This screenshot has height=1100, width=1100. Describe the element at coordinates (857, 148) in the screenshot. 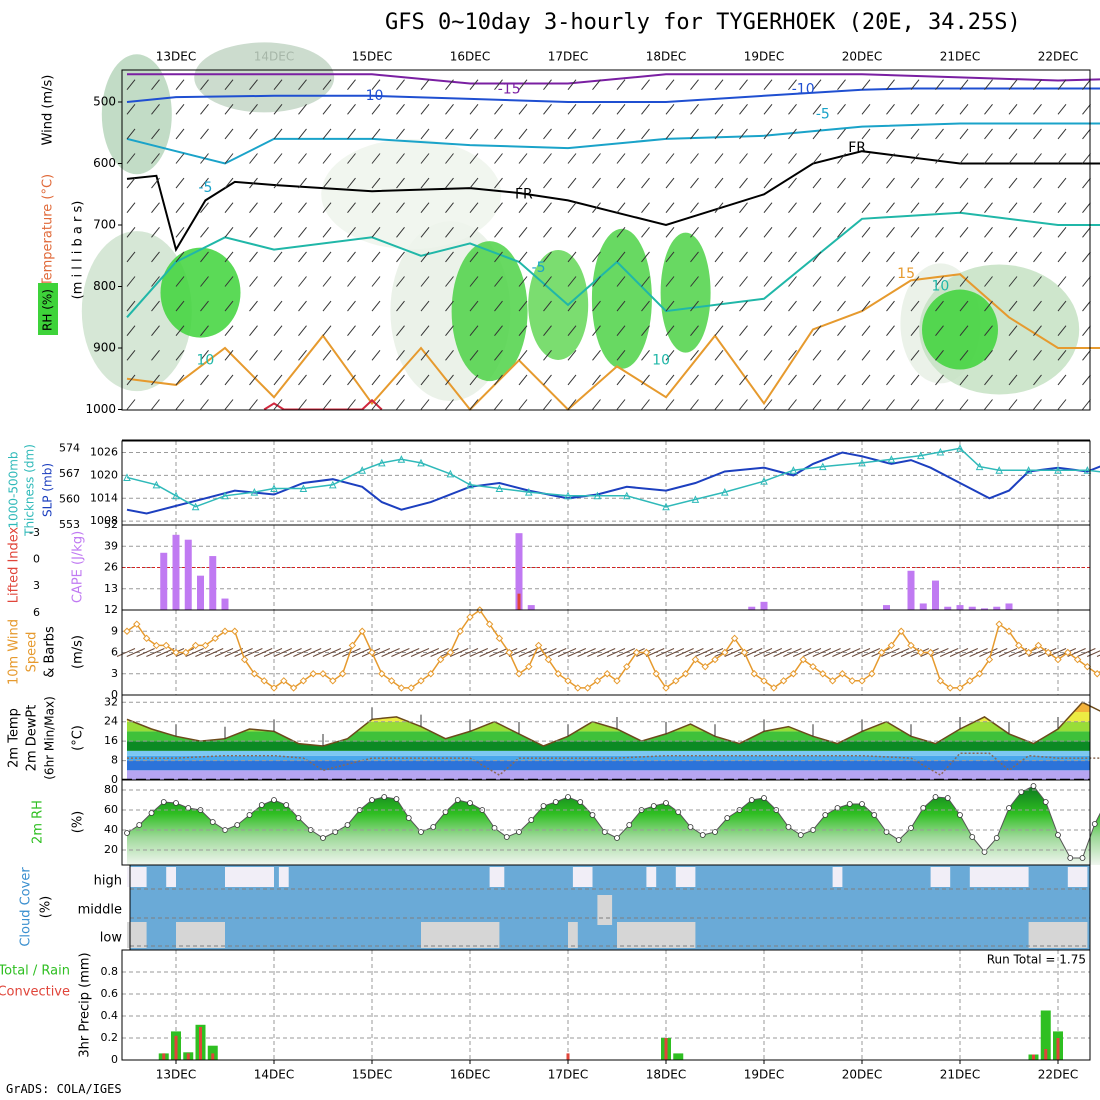

I see `contour-label: FR` at that location.